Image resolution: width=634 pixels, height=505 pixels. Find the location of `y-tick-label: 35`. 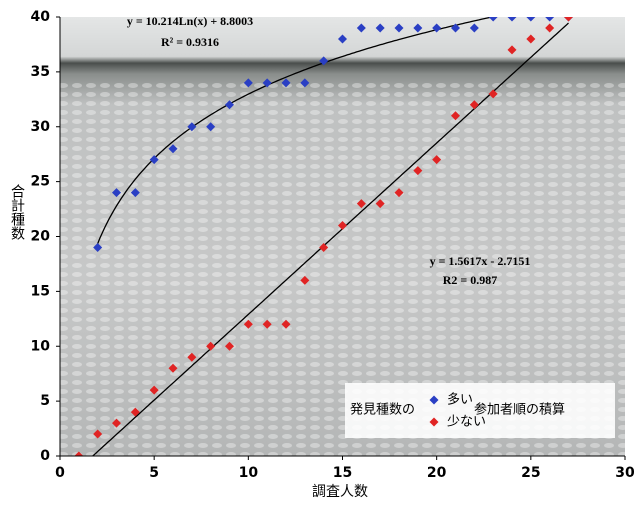

y-tick-label: 35 is located at coordinates (40, 72).